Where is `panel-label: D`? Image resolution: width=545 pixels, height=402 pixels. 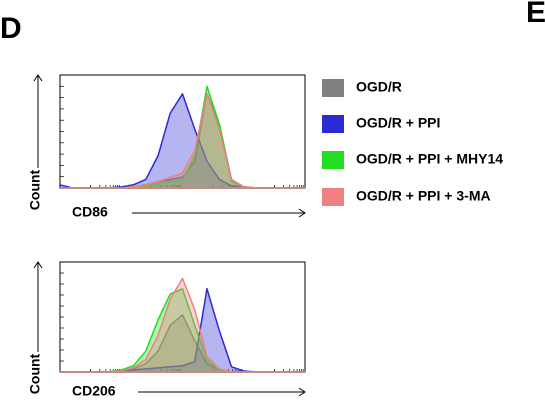 panel-label: D is located at coordinates (11, 28).